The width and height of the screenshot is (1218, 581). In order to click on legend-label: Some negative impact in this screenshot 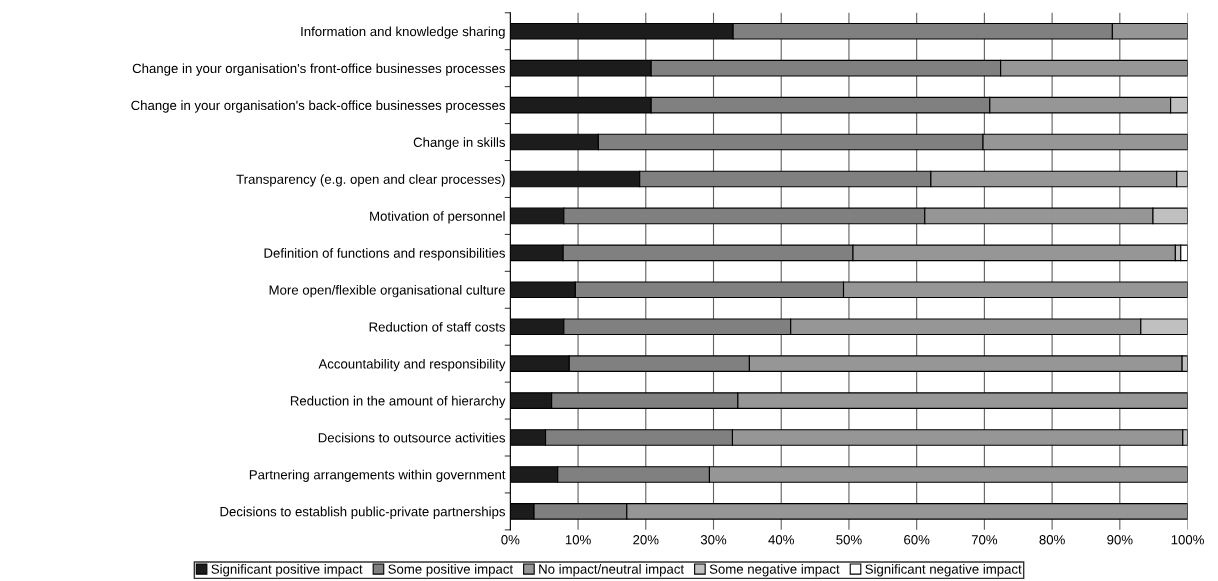, I will do `click(774, 570)`.